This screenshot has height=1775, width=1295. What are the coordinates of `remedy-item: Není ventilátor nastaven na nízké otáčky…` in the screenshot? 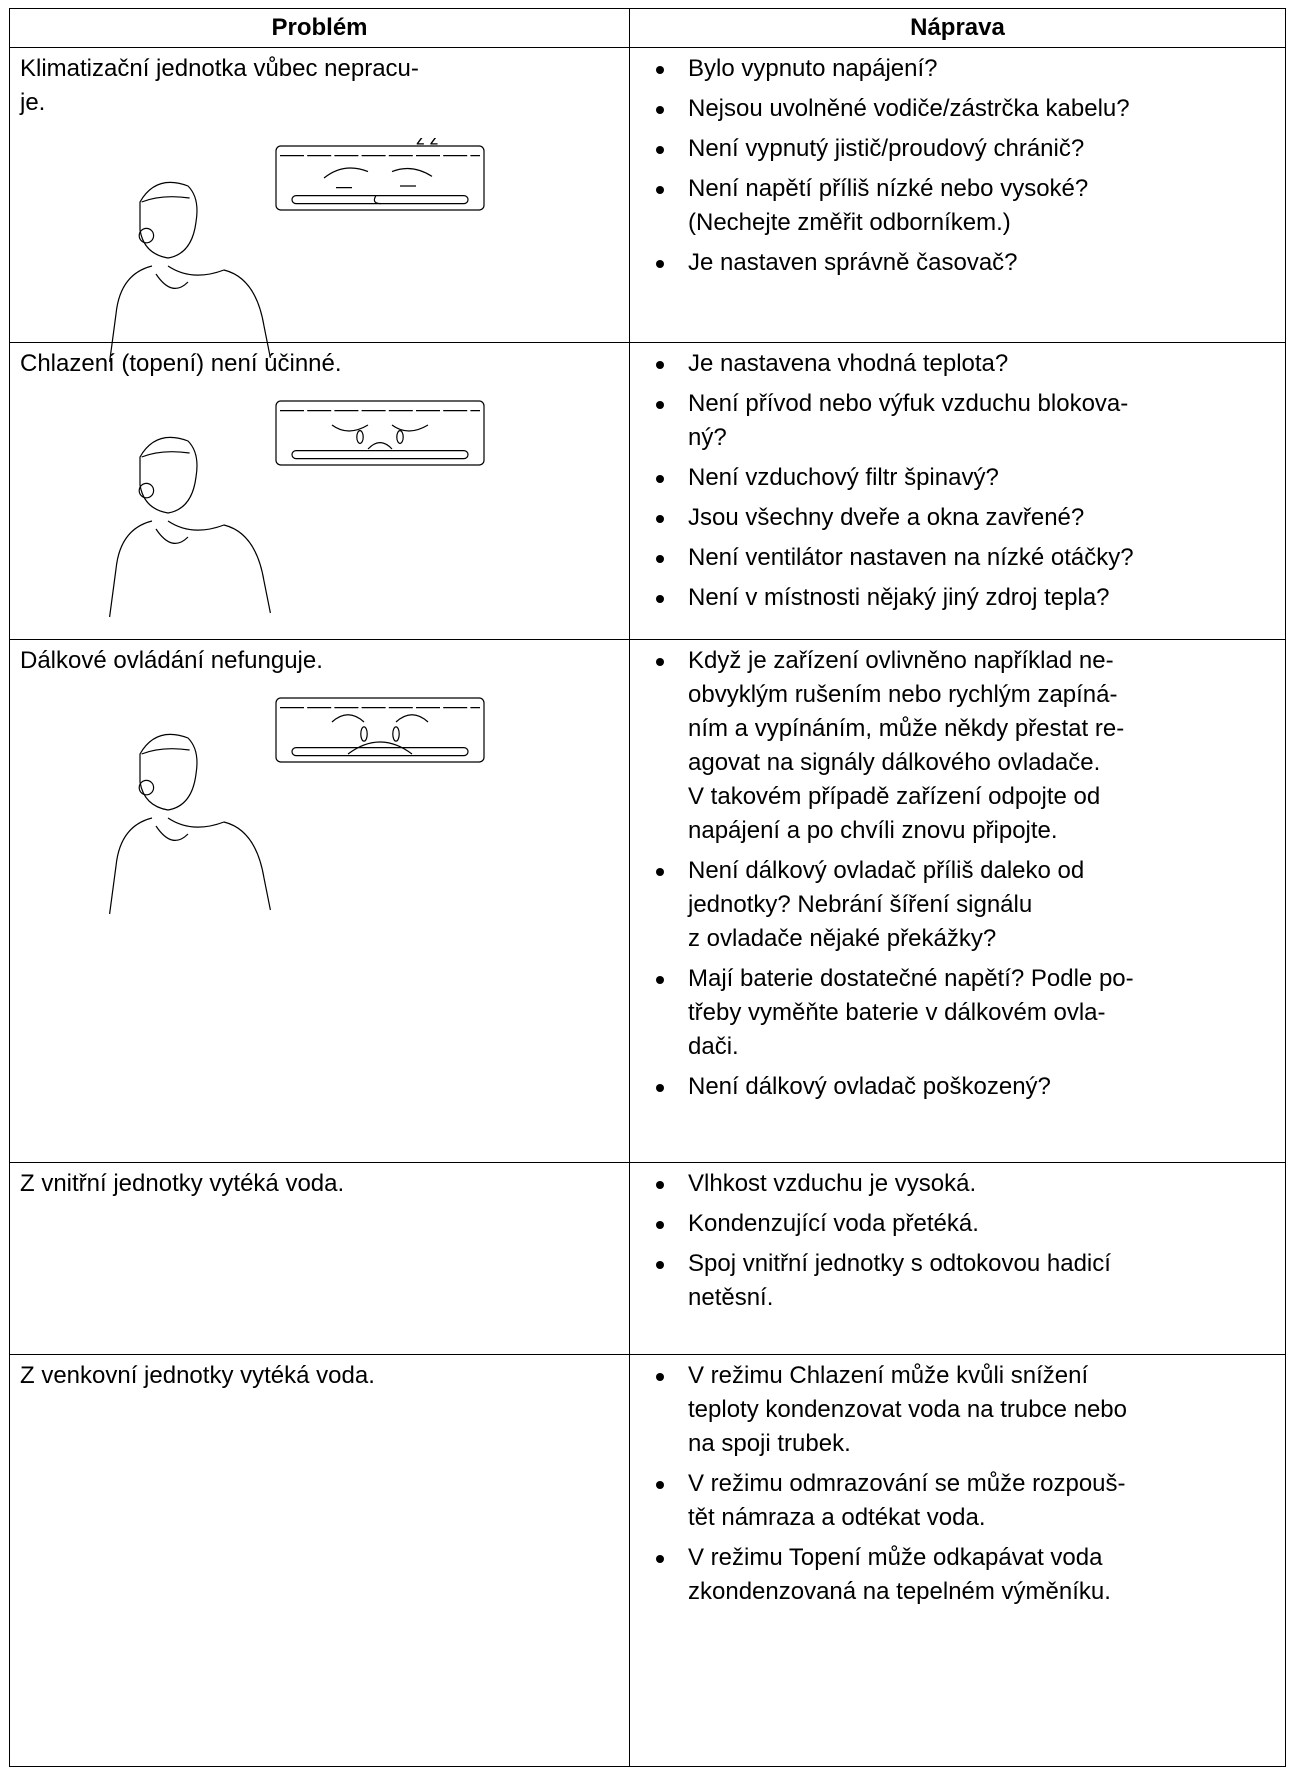 It's located at (964, 558).